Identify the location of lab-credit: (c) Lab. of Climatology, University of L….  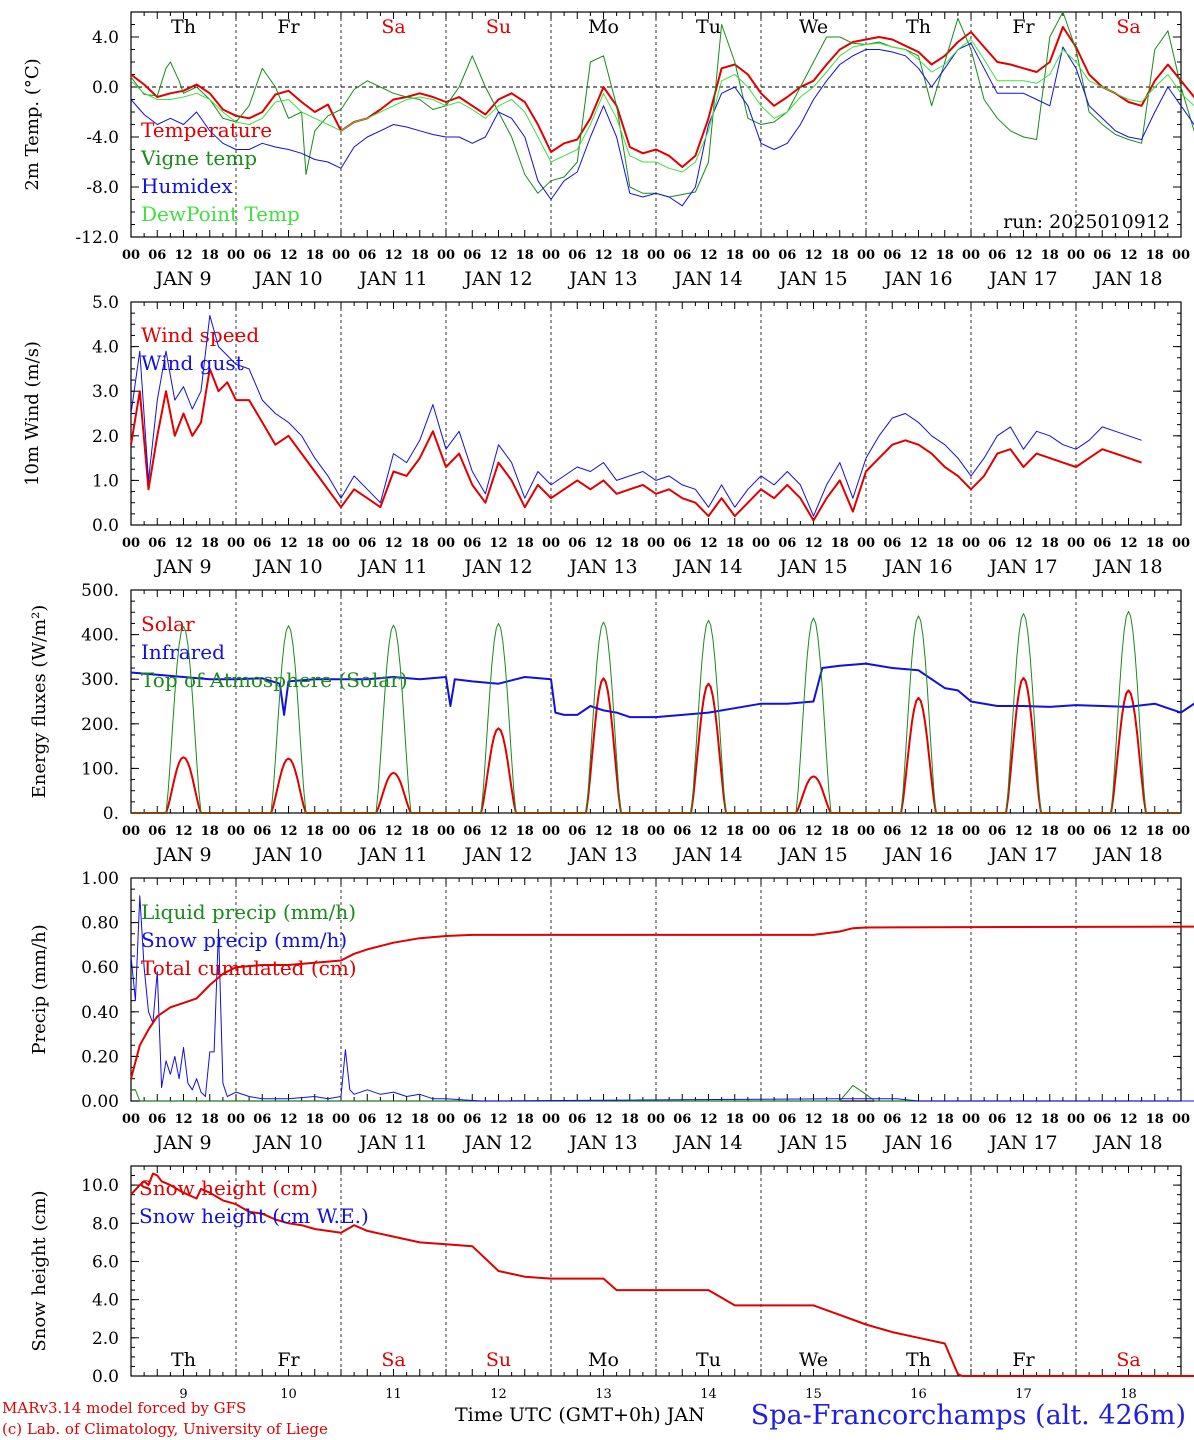
(165, 1429).